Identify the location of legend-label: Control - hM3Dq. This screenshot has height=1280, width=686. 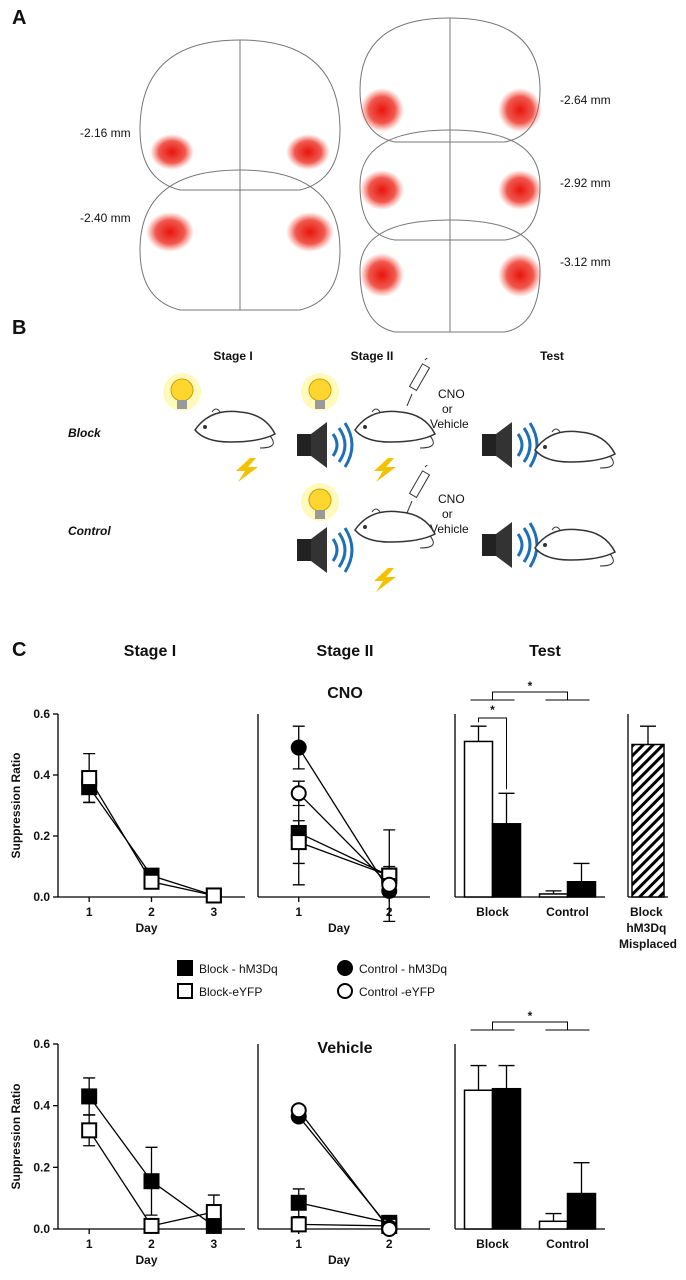
(403, 969).